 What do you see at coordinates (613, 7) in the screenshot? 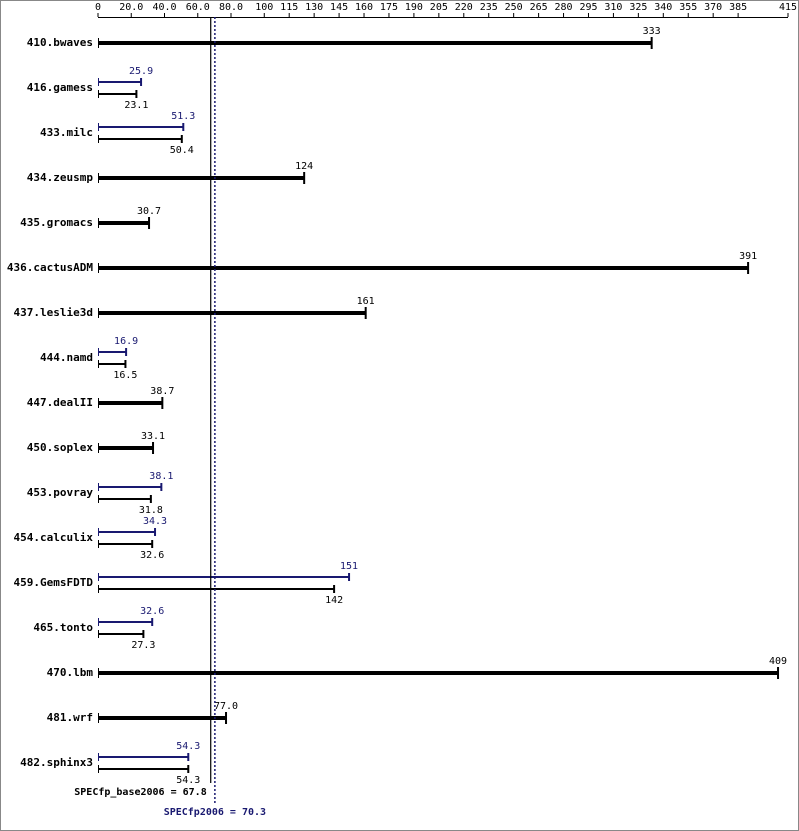
I see `x-tick-label: 310` at bounding box center [613, 7].